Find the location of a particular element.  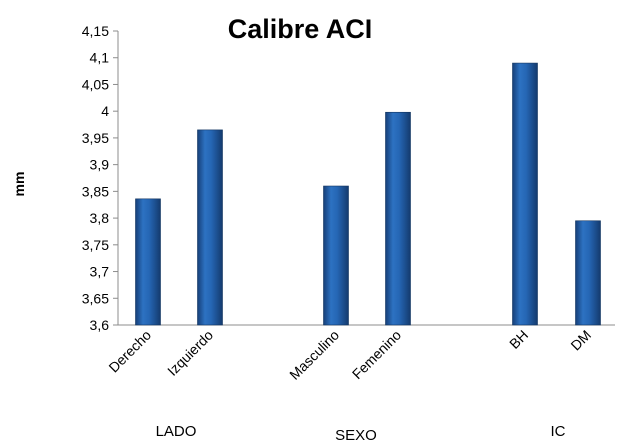

x-tick-label: BH is located at coordinates (518, 339).